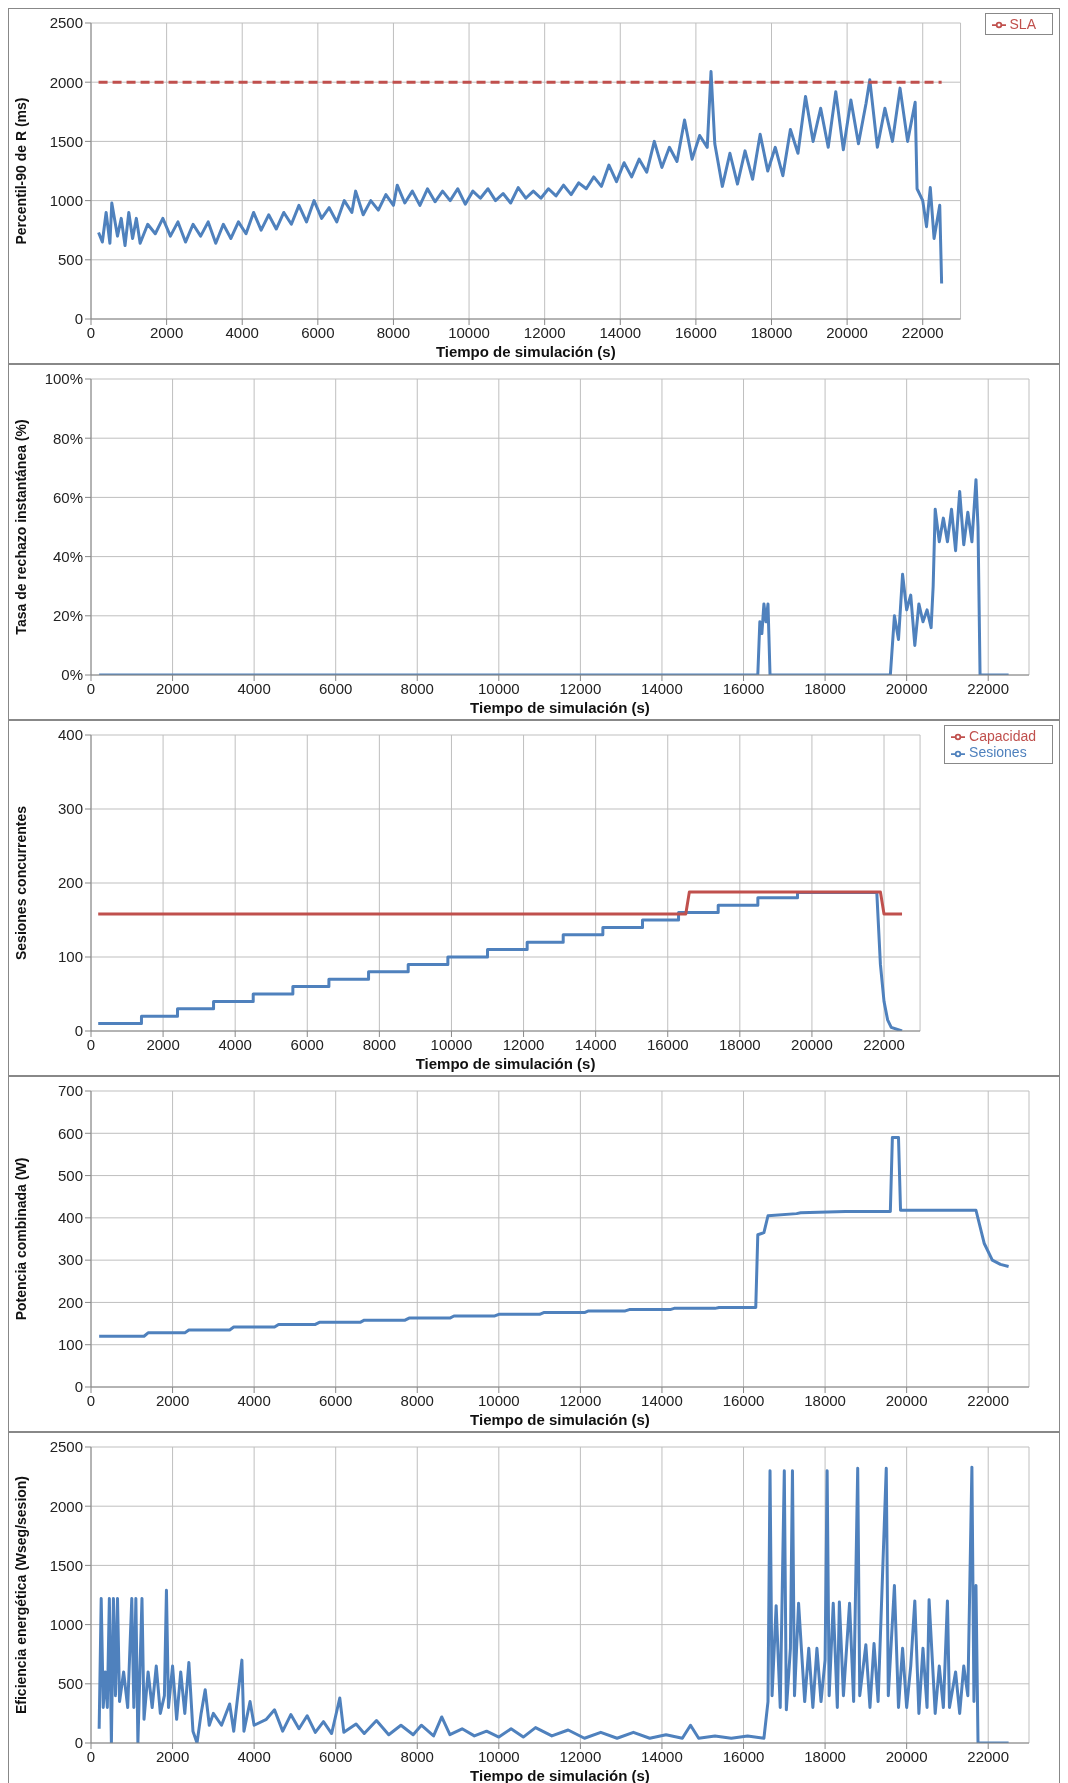 The image size is (1068, 1783). I want to click on y-axis-title: Tasa de rechazo instantánea (%), so click(20, 527).